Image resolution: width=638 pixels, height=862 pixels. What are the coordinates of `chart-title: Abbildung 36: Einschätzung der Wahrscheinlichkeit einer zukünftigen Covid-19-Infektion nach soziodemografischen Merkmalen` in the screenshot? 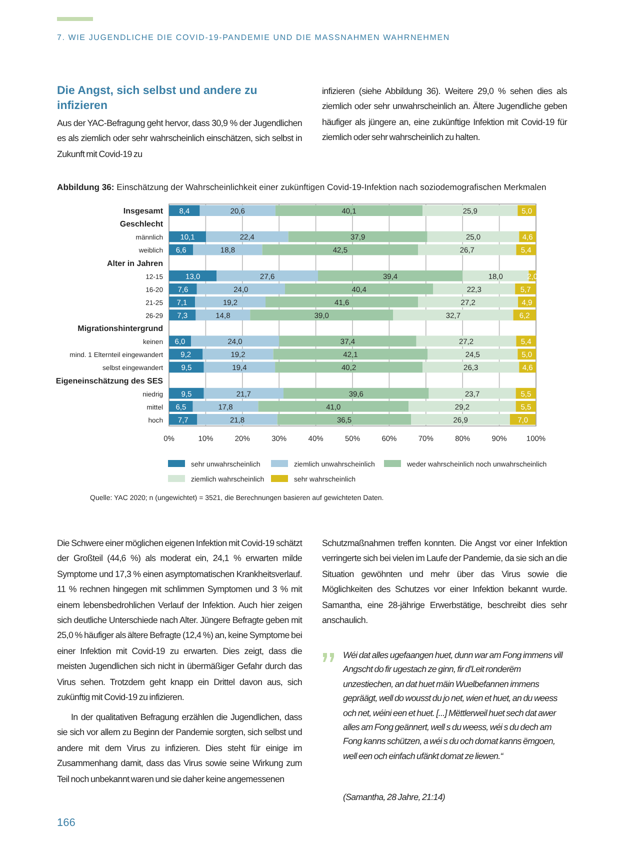 It's located at (301, 187).